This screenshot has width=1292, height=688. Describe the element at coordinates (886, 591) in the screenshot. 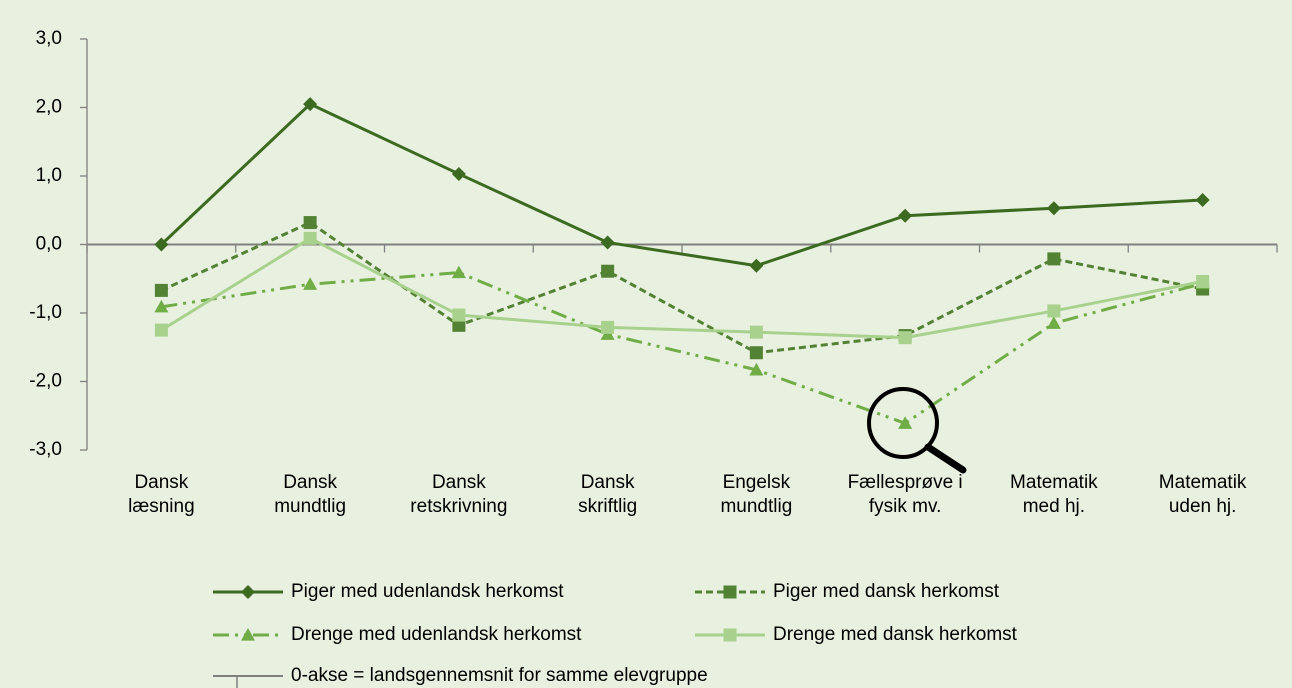

I see `legend-label: Piger med dansk herkomst` at that location.